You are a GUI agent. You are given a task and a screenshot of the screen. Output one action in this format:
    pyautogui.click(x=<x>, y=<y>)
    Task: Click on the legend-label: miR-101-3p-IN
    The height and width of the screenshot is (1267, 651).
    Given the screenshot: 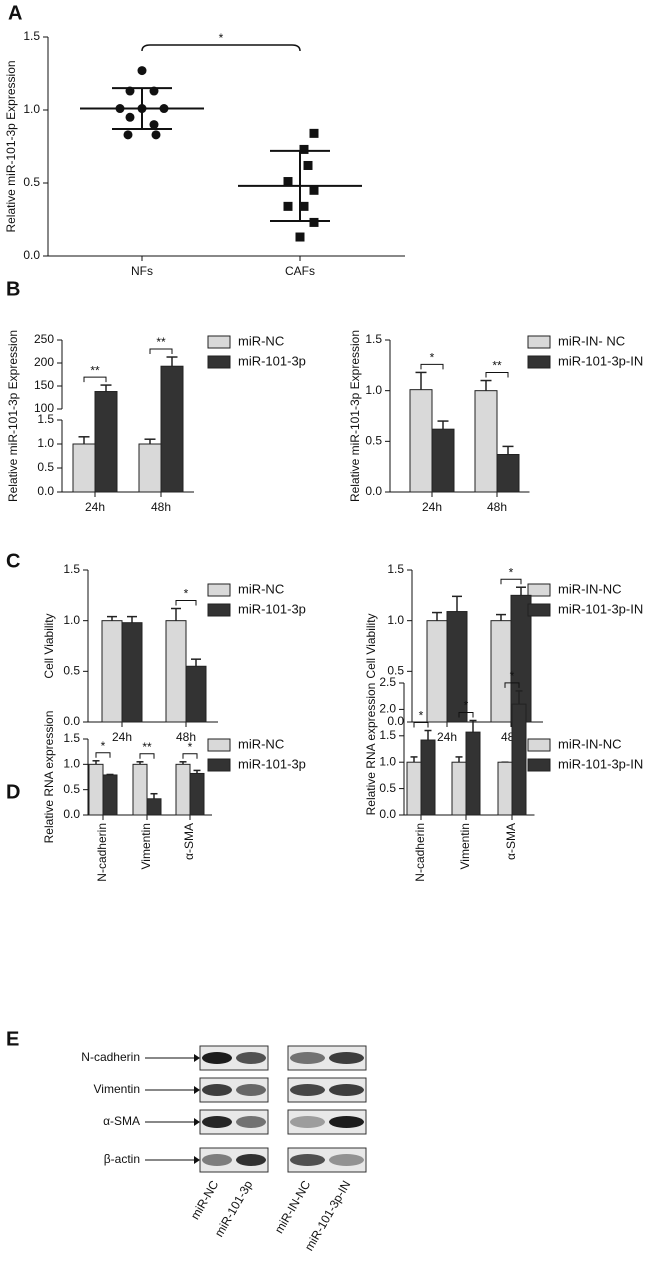 What is the action you would take?
    pyautogui.click(x=600, y=360)
    